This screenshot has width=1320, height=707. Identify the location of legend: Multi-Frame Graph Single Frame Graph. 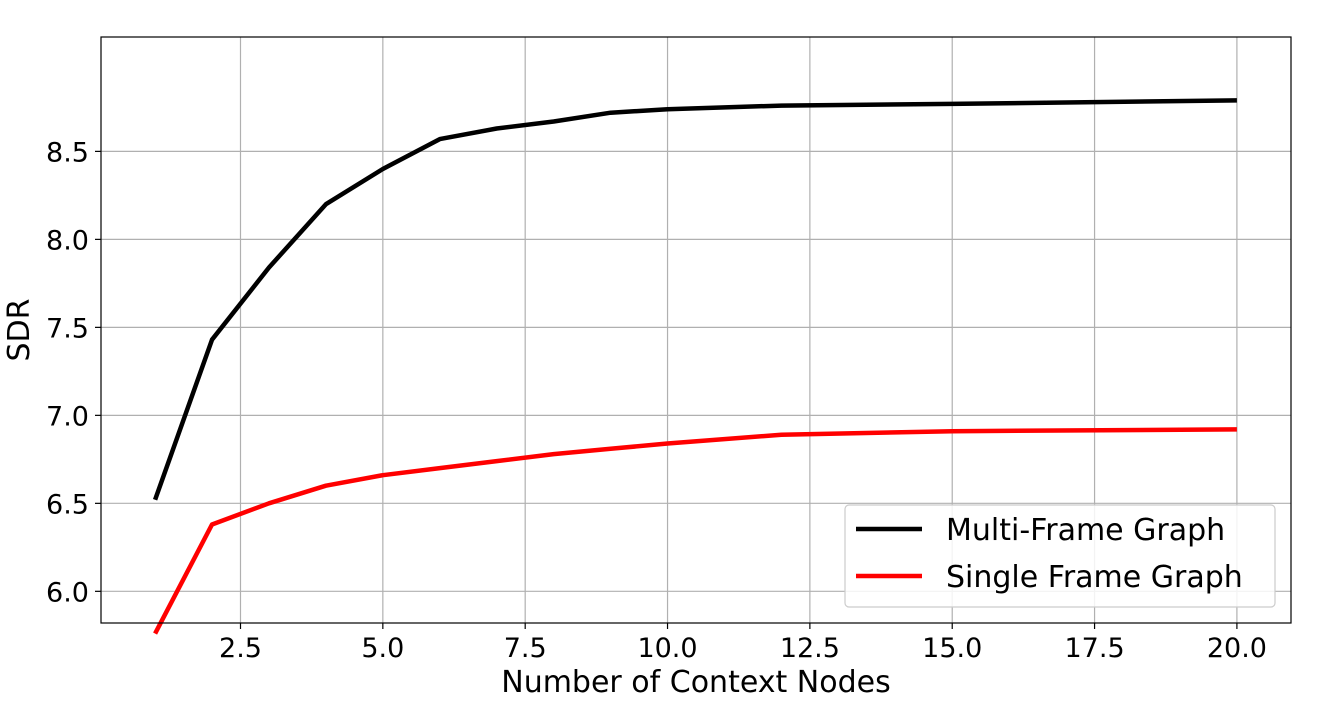
(1060, 556).